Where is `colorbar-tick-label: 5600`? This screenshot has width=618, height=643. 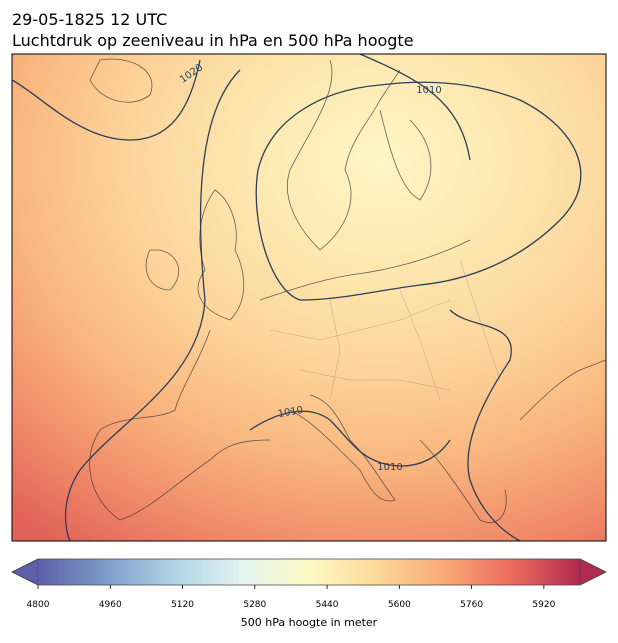 colorbar-tick-label: 5600 is located at coordinates (399, 605).